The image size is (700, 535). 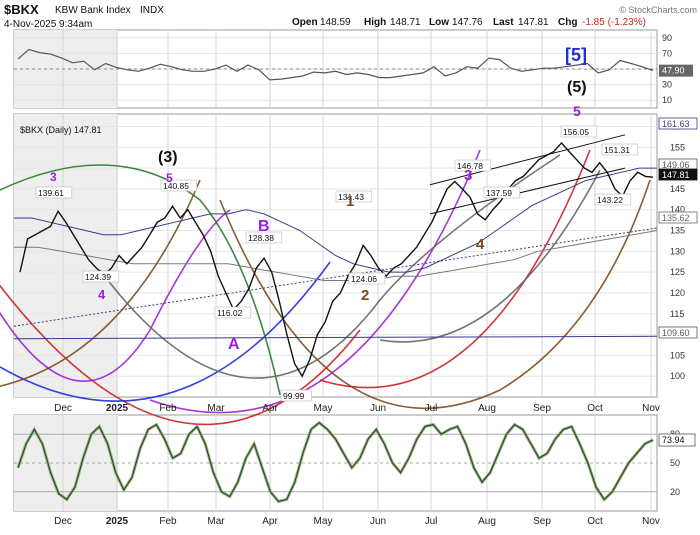 What do you see at coordinates (677, 440) in the screenshot?
I see `bottom-last-value-box` at bounding box center [677, 440].